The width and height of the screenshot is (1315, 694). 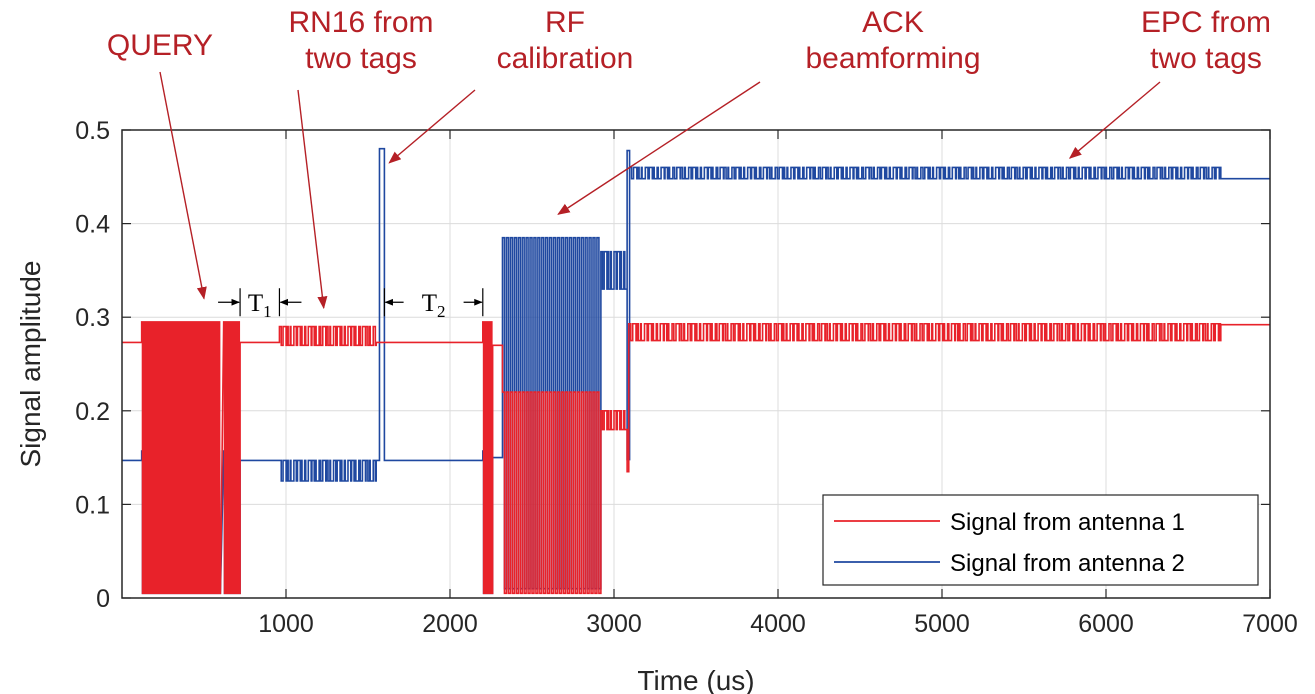 What do you see at coordinates (1114, 120) in the screenshot?
I see `annotation-4-arrow` at bounding box center [1114, 120].